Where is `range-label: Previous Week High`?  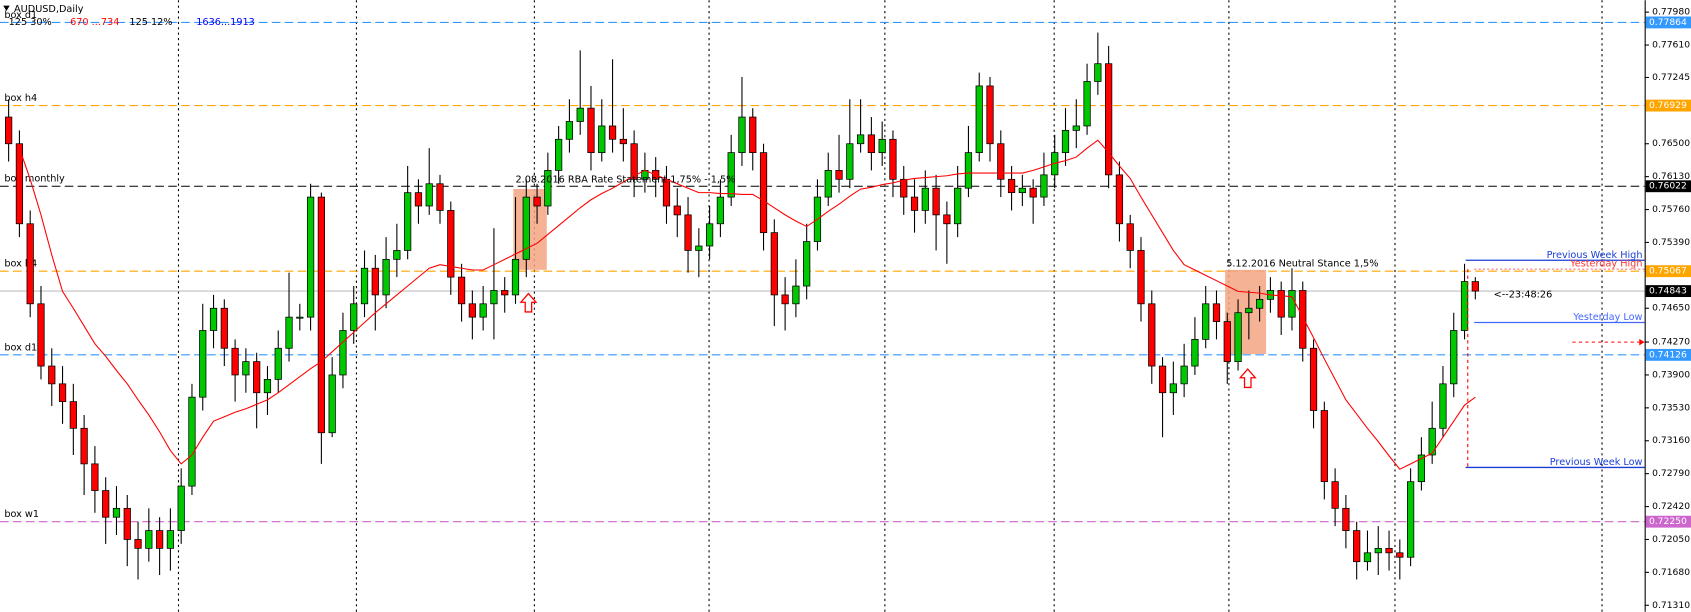 range-label: Previous Week High is located at coordinates (1595, 255).